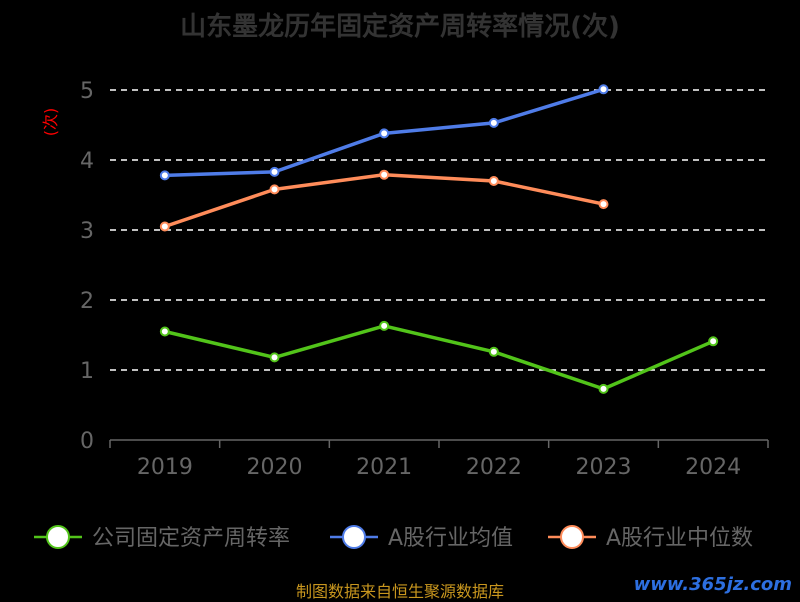  I want to click on x-tick-label: 2022, so click(494, 467).